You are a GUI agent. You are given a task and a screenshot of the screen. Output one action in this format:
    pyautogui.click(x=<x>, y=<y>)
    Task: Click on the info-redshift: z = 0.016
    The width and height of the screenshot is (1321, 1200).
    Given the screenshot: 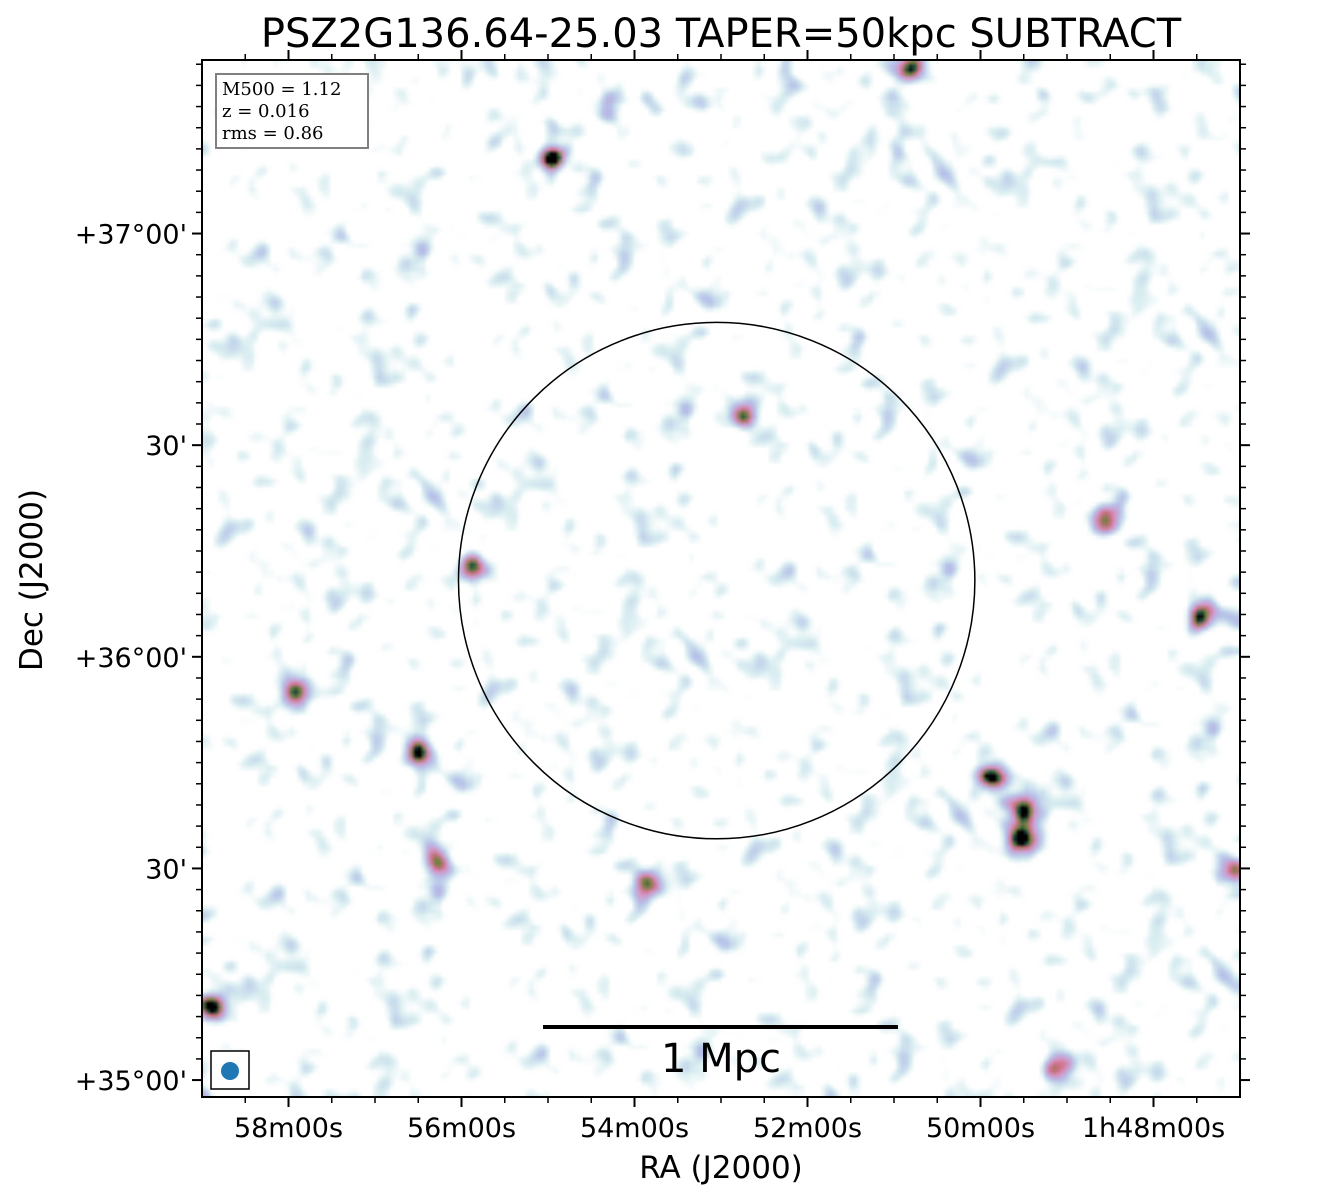 What is the action you would take?
    pyautogui.click(x=266, y=111)
    